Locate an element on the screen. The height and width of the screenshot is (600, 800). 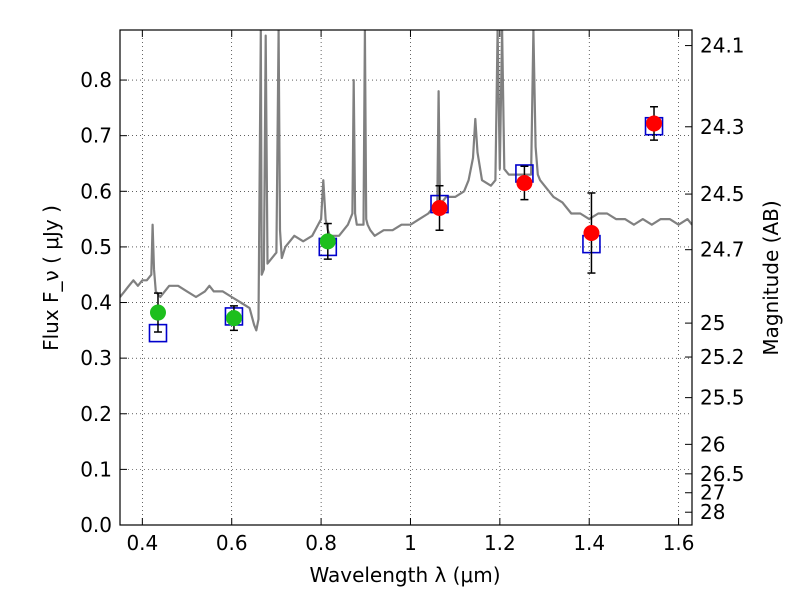
x-tick-label: 1.6 is located at coordinates (679, 543).